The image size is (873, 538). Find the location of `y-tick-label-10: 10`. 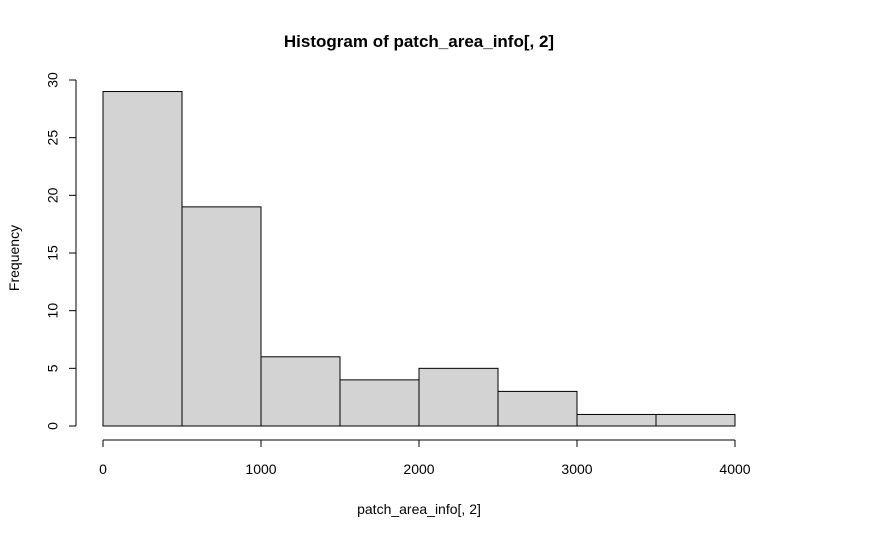

y-tick-label-10: 10 is located at coordinates (53, 311).